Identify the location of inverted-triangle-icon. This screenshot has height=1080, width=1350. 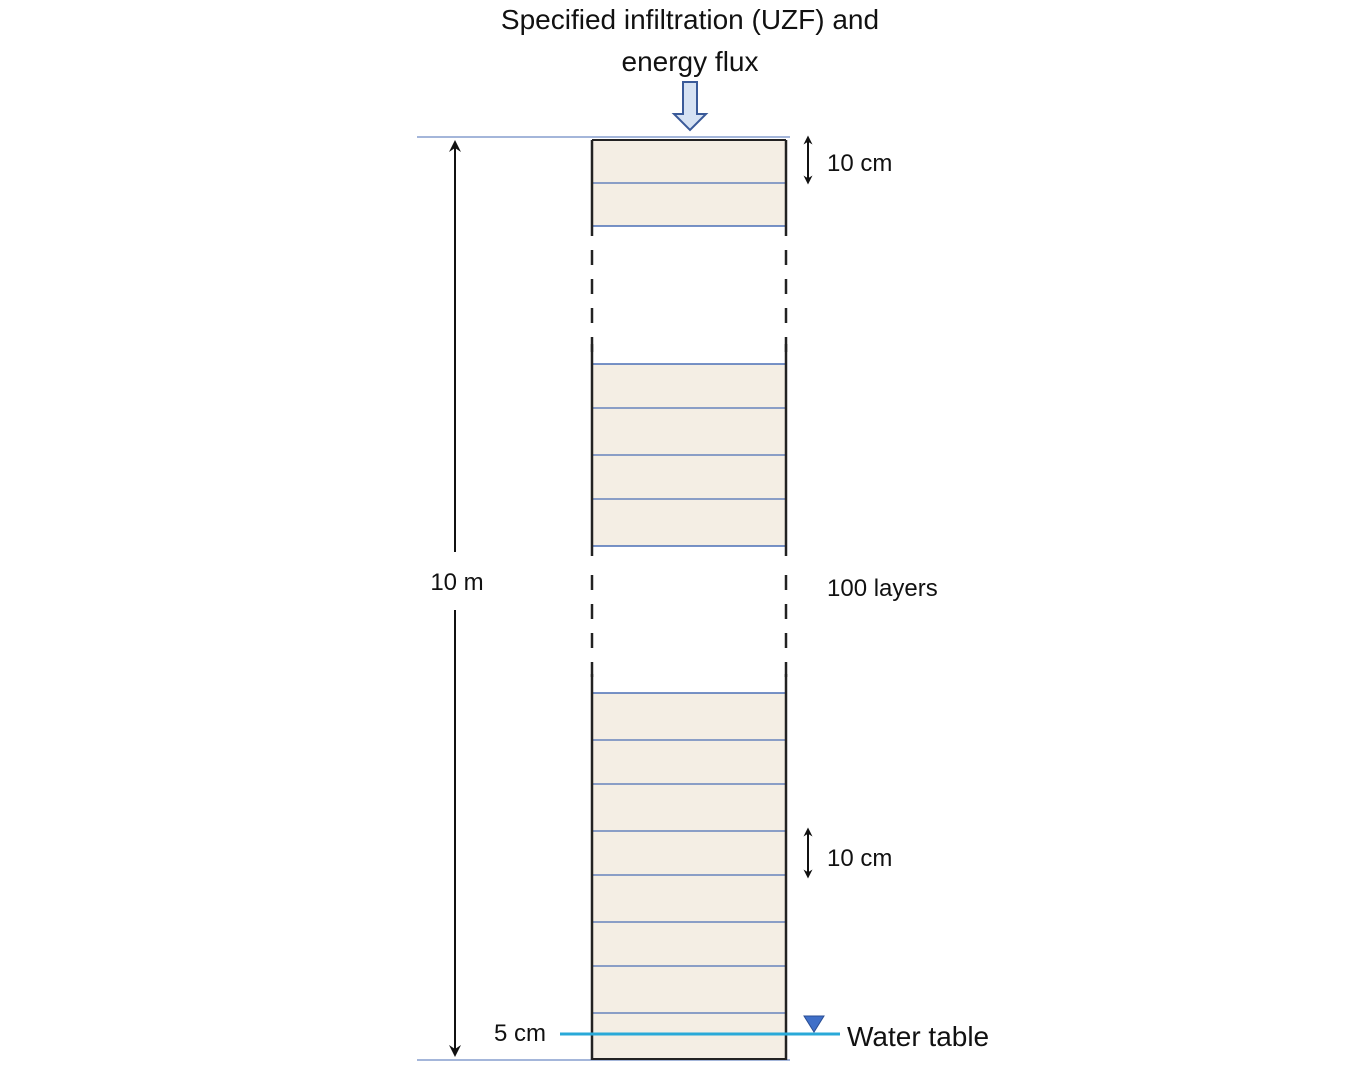
(814, 1024).